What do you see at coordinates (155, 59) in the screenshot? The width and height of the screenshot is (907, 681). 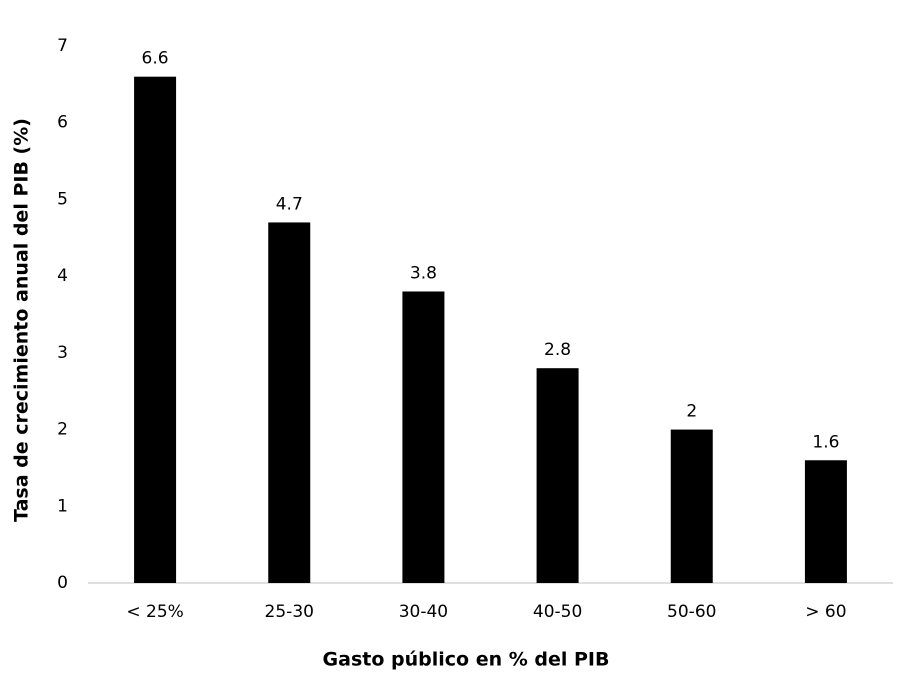 I see `data-label: 6.6` at bounding box center [155, 59].